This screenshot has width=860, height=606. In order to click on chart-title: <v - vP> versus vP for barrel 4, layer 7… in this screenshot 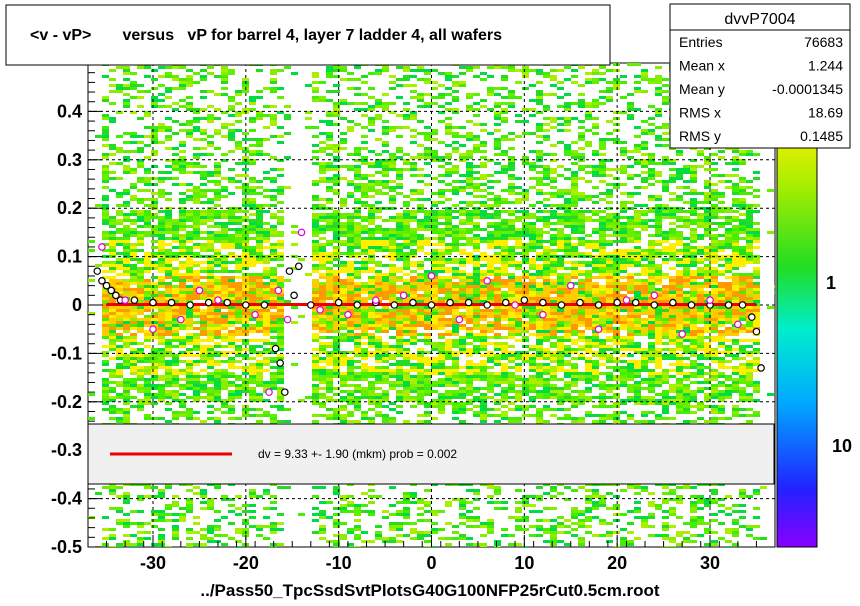, I will do `click(266, 35)`.